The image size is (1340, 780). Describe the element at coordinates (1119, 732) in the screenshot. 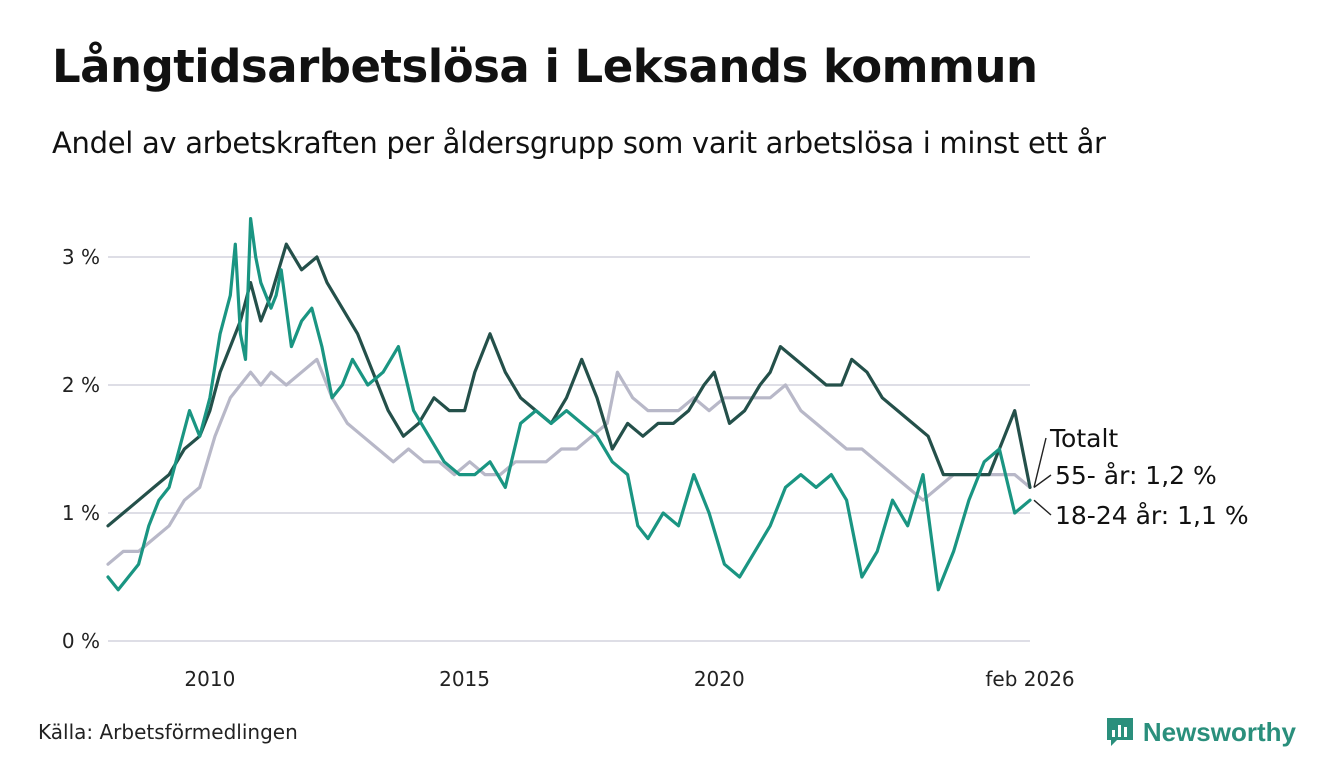

I see `bar-chart-icon` at that location.